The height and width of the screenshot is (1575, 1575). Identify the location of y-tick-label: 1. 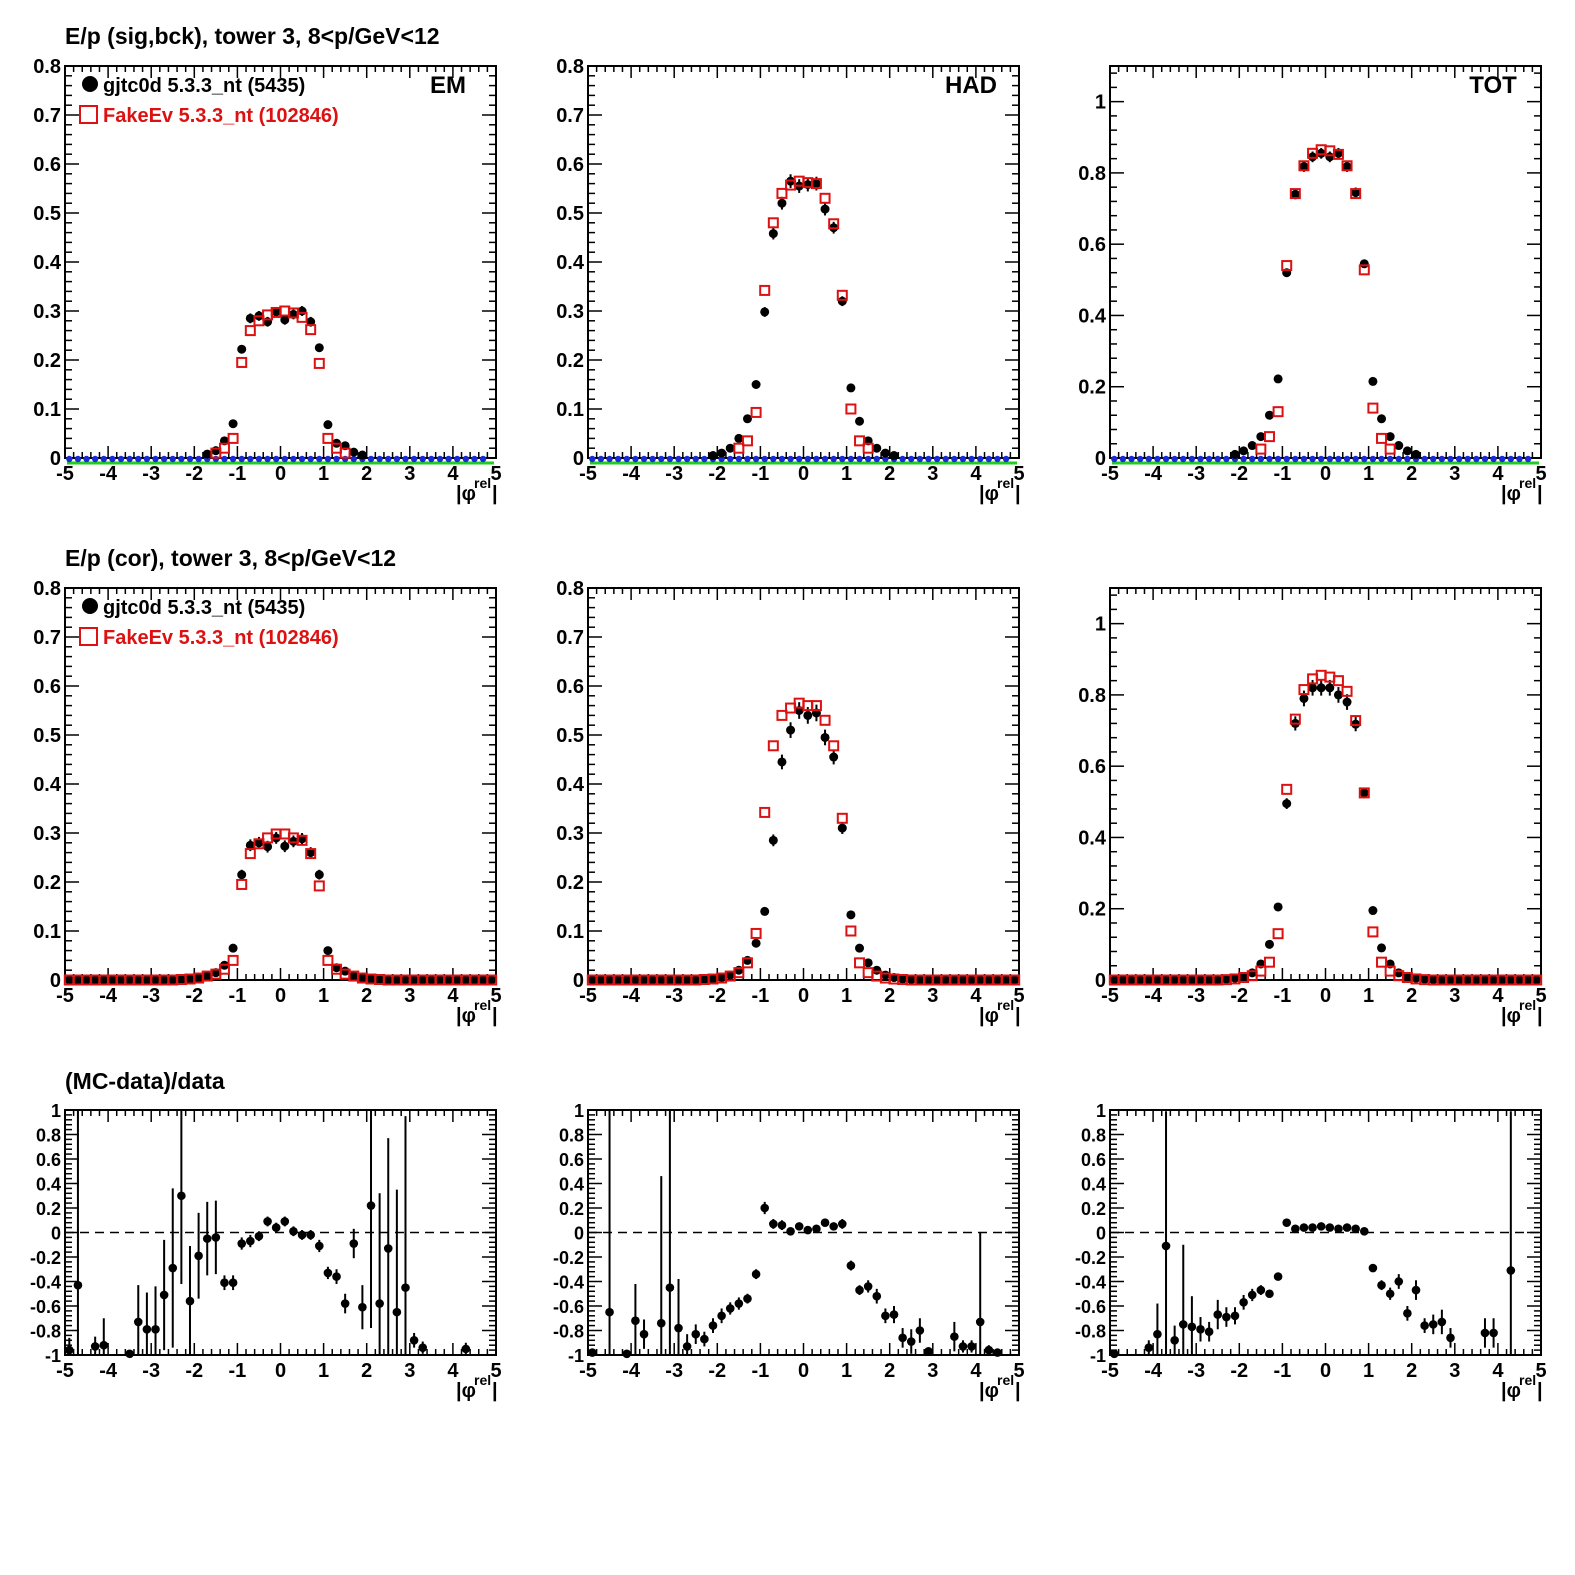
(1100, 103).